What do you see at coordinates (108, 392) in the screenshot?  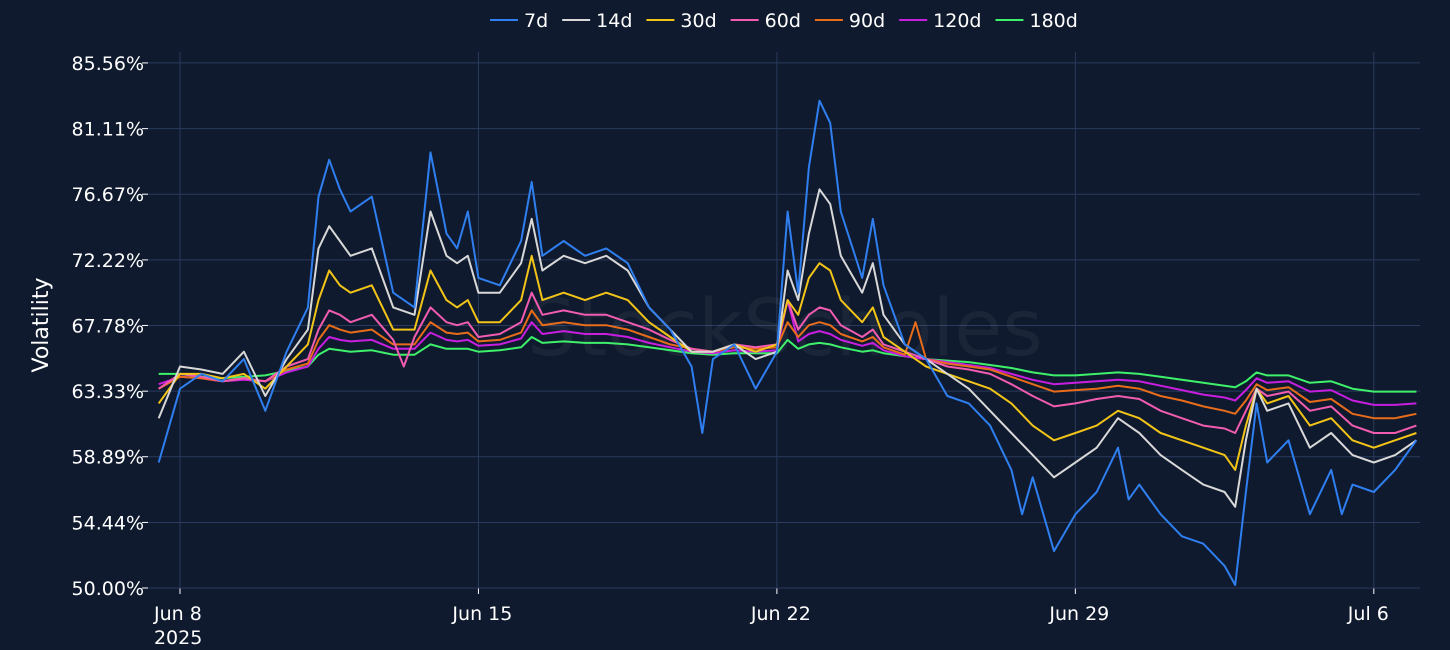 I see `y-tick-label: 63.33%` at bounding box center [108, 392].